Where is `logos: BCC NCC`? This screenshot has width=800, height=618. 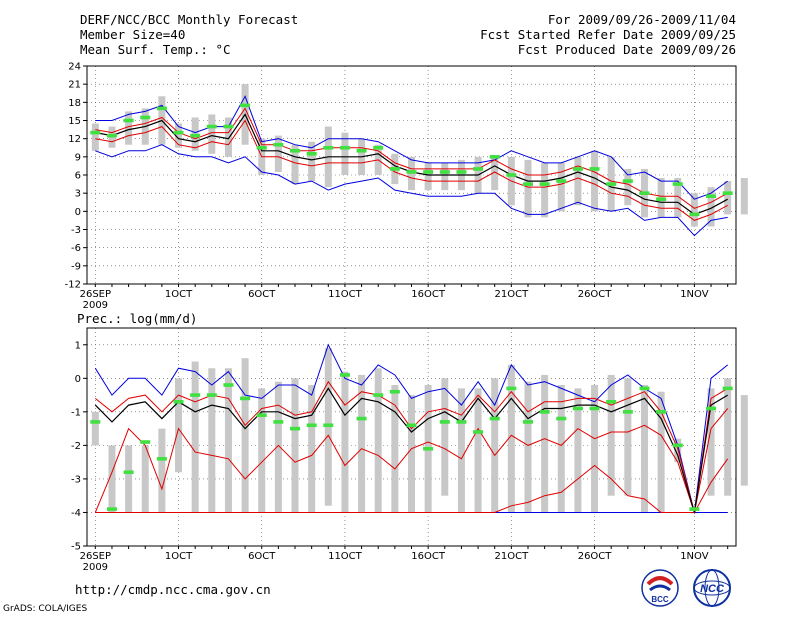
logos: BCC NCC is located at coordinates (686, 588).